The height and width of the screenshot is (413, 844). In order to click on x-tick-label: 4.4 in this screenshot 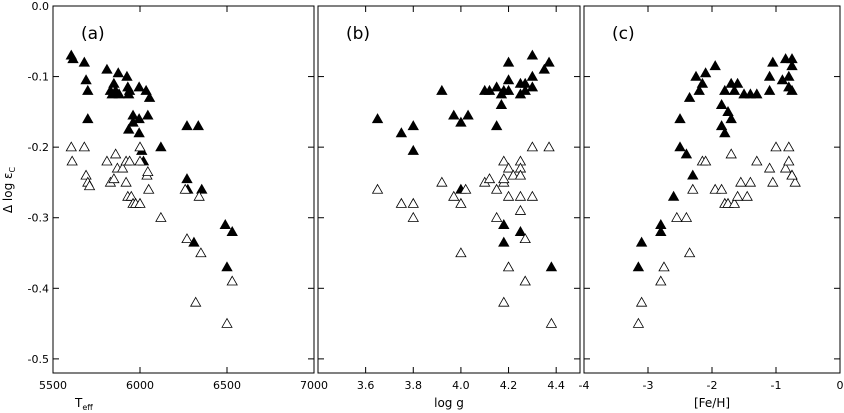, I will do `click(556, 385)`.